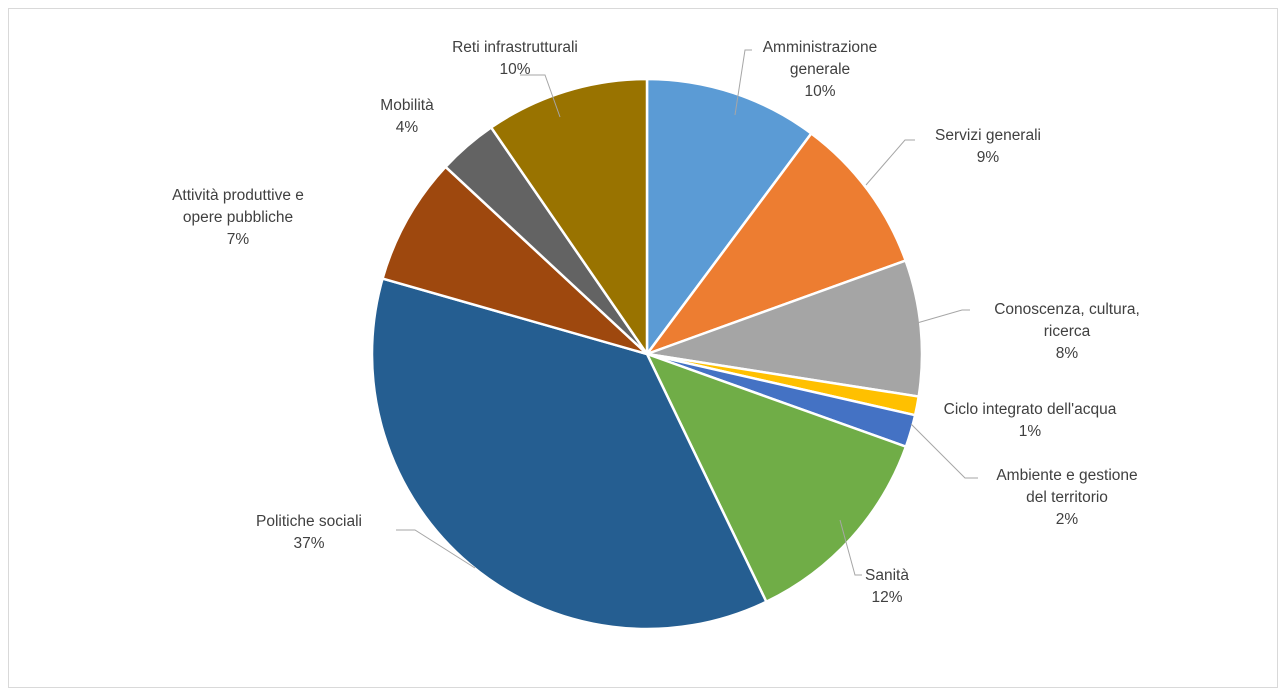  Describe the element at coordinates (988, 157) in the screenshot. I see `data-label-percent: 9%` at that location.